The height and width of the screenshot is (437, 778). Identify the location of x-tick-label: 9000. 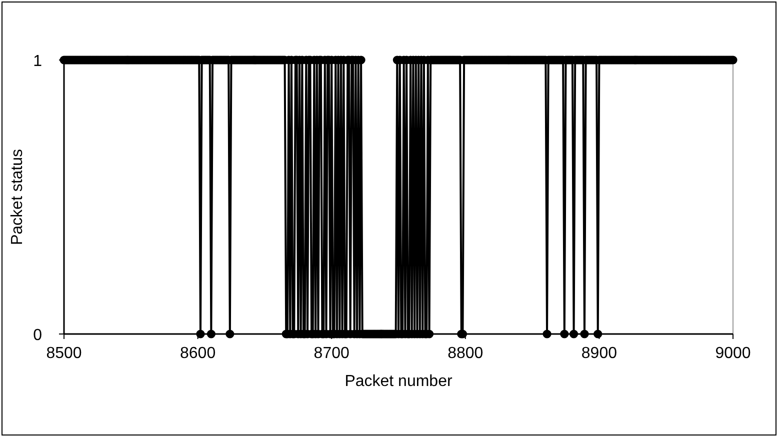
(733, 353).